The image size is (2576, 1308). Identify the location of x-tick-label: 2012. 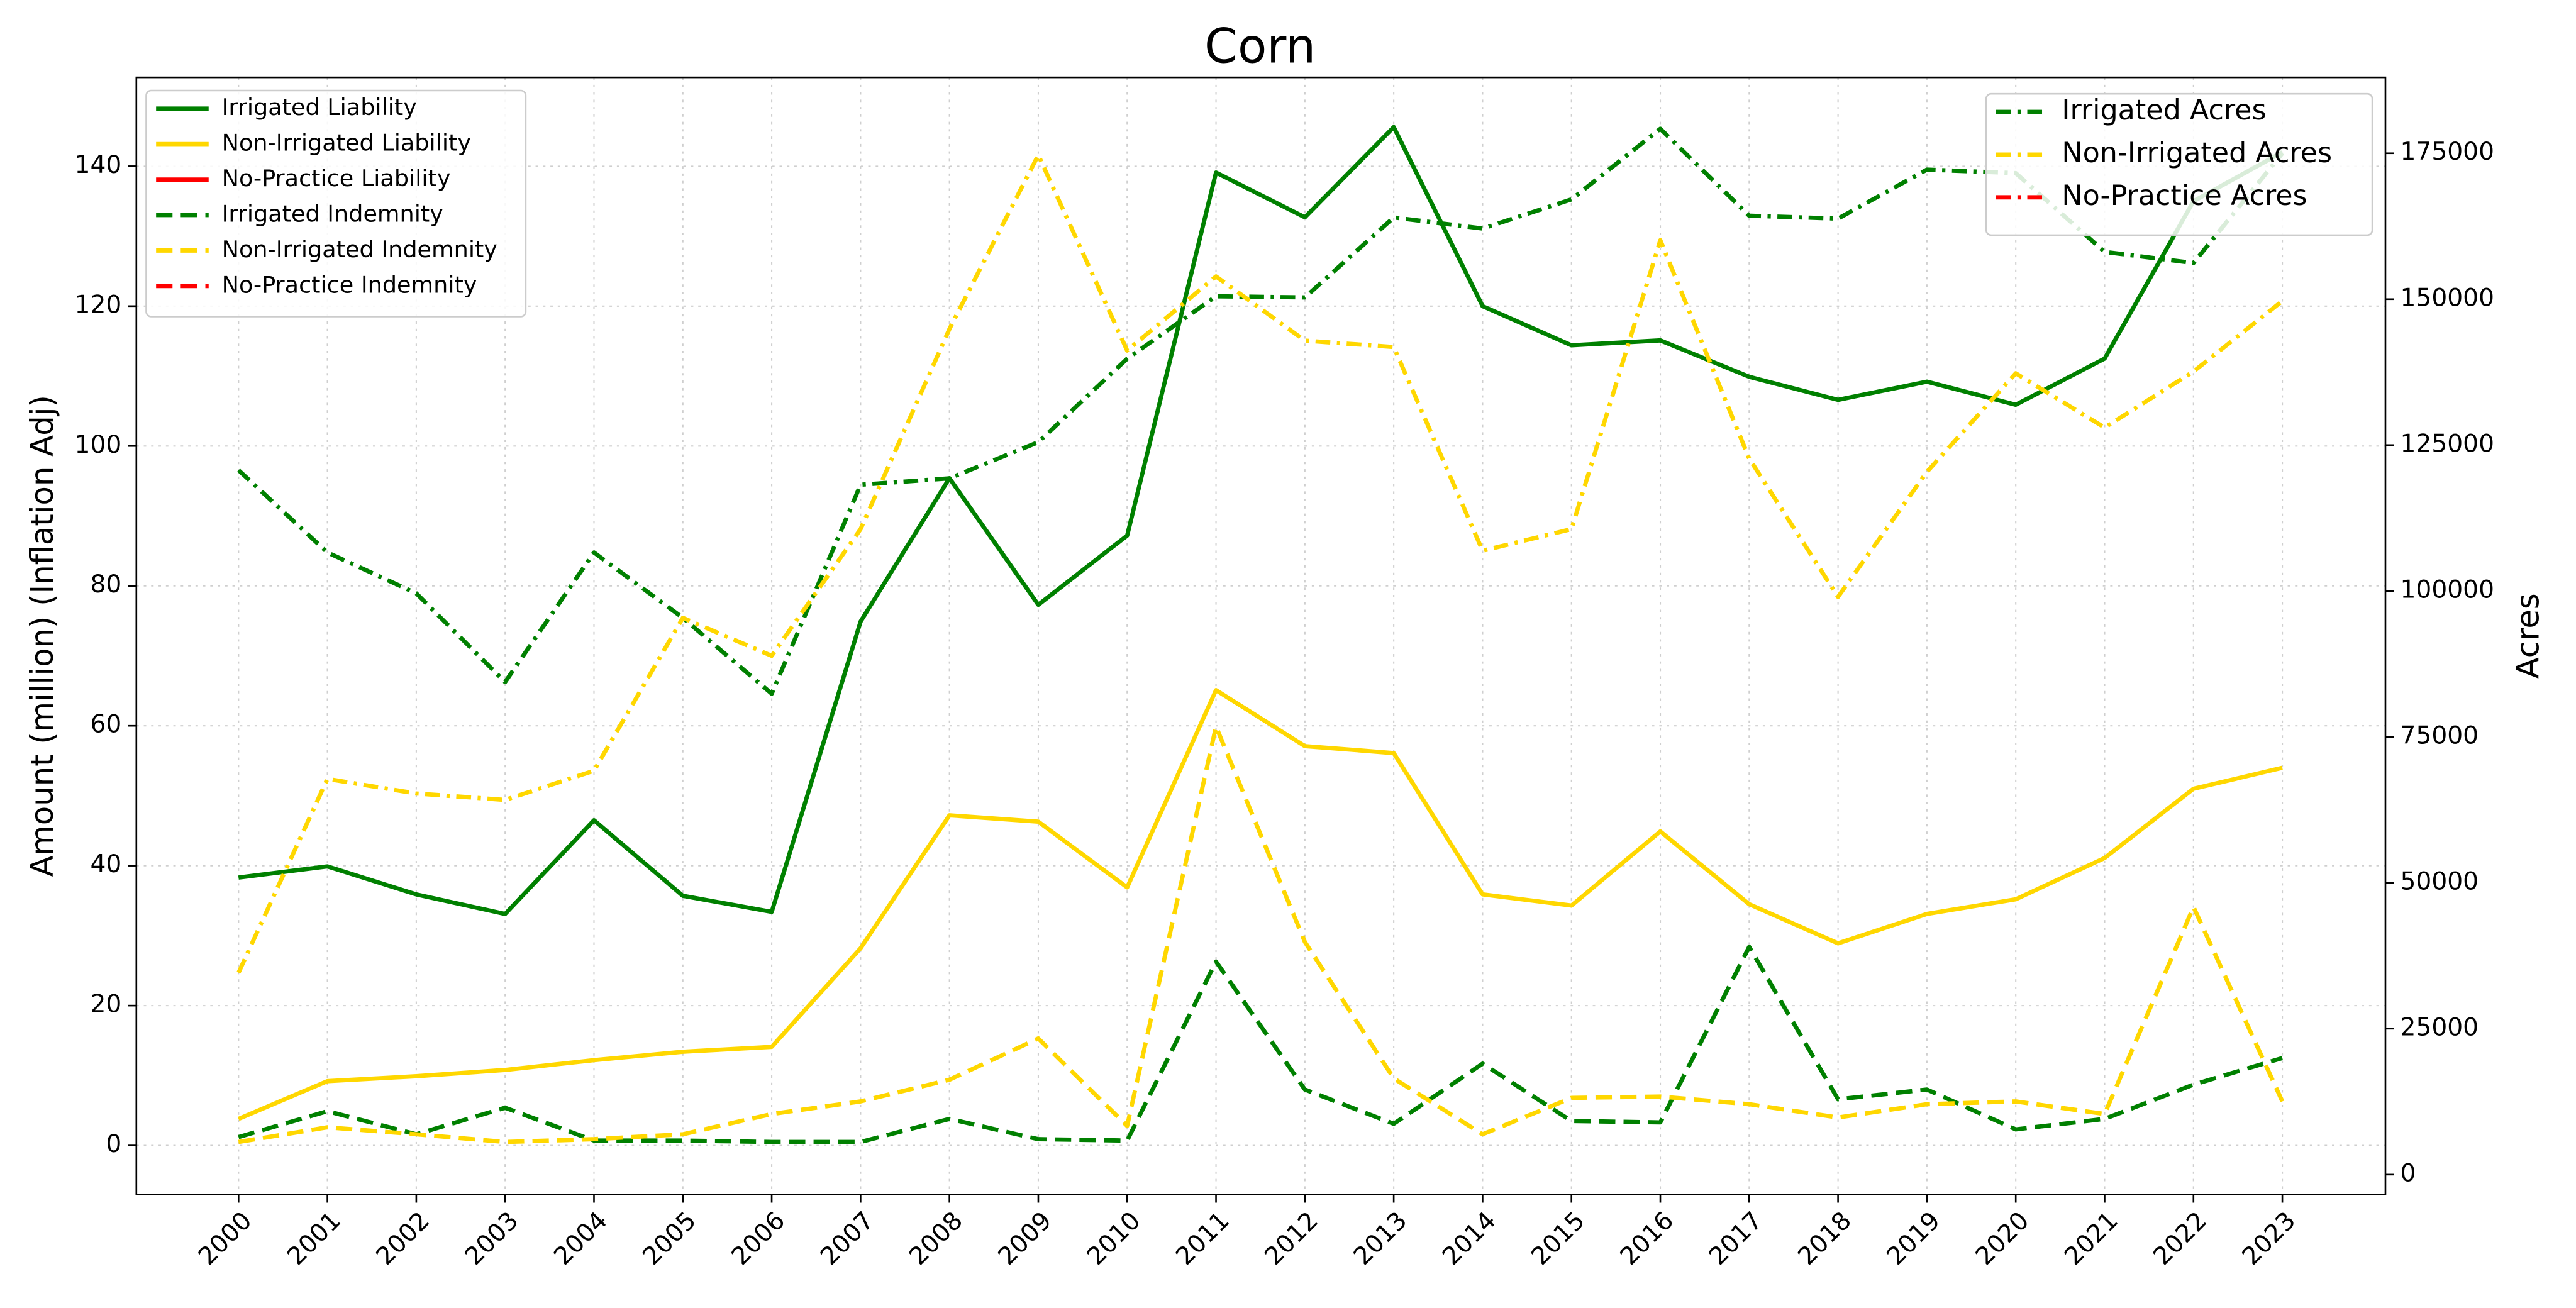
(1292, 1239).